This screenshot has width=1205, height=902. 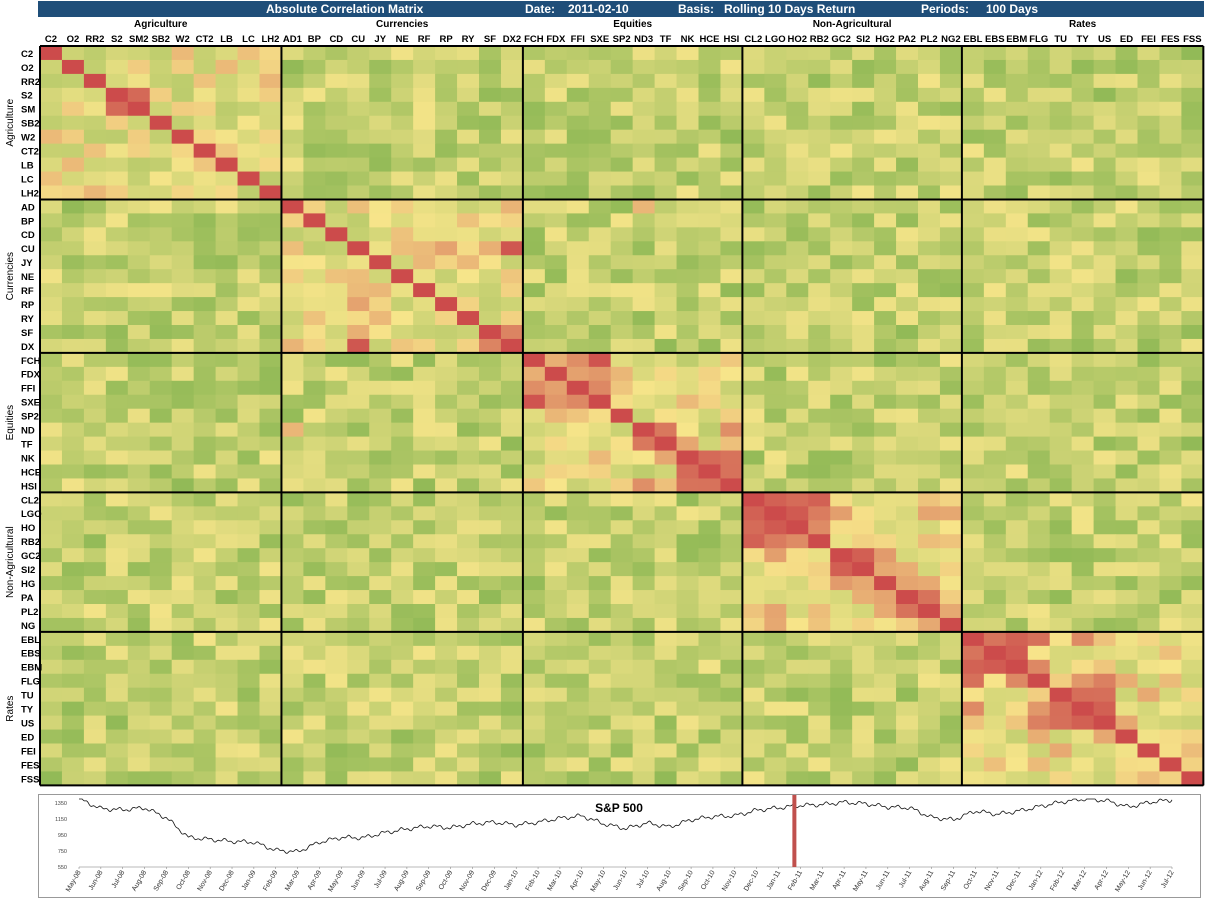 What do you see at coordinates (1123, 881) in the screenshot?
I see `sp500-x-tick: May-12` at bounding box center [1123, 881].